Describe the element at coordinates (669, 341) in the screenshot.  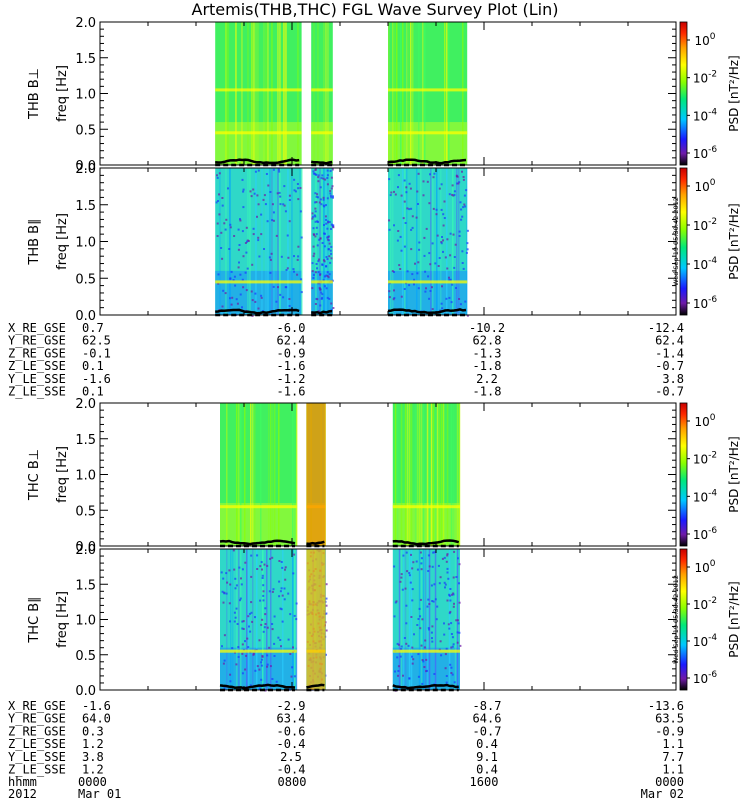
I see `ephemeris-value: 62.4` at that location.